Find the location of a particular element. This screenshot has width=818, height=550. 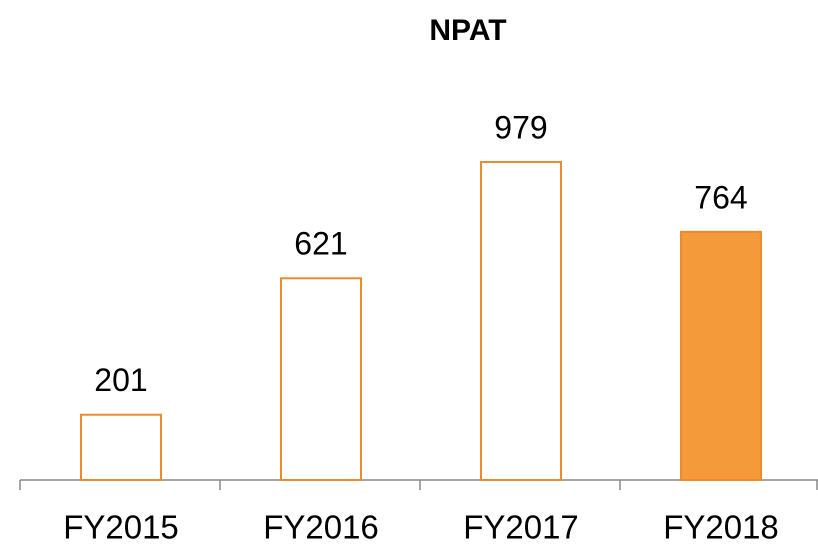

data-label: 201 is located at coordinates (120, 380).